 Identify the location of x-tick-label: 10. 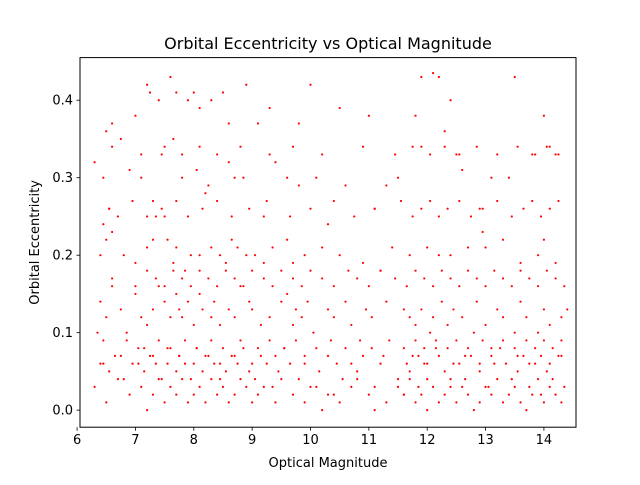
(310, 440).